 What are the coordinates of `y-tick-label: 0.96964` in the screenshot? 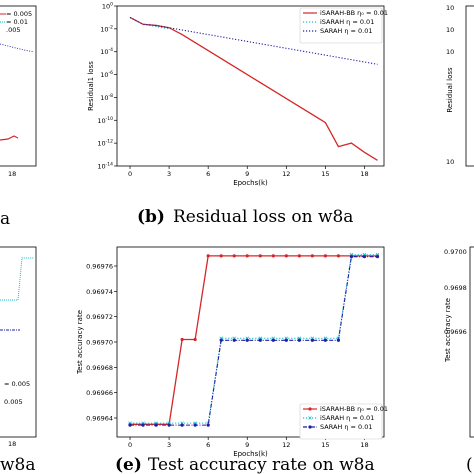 It's located at (99, 419).